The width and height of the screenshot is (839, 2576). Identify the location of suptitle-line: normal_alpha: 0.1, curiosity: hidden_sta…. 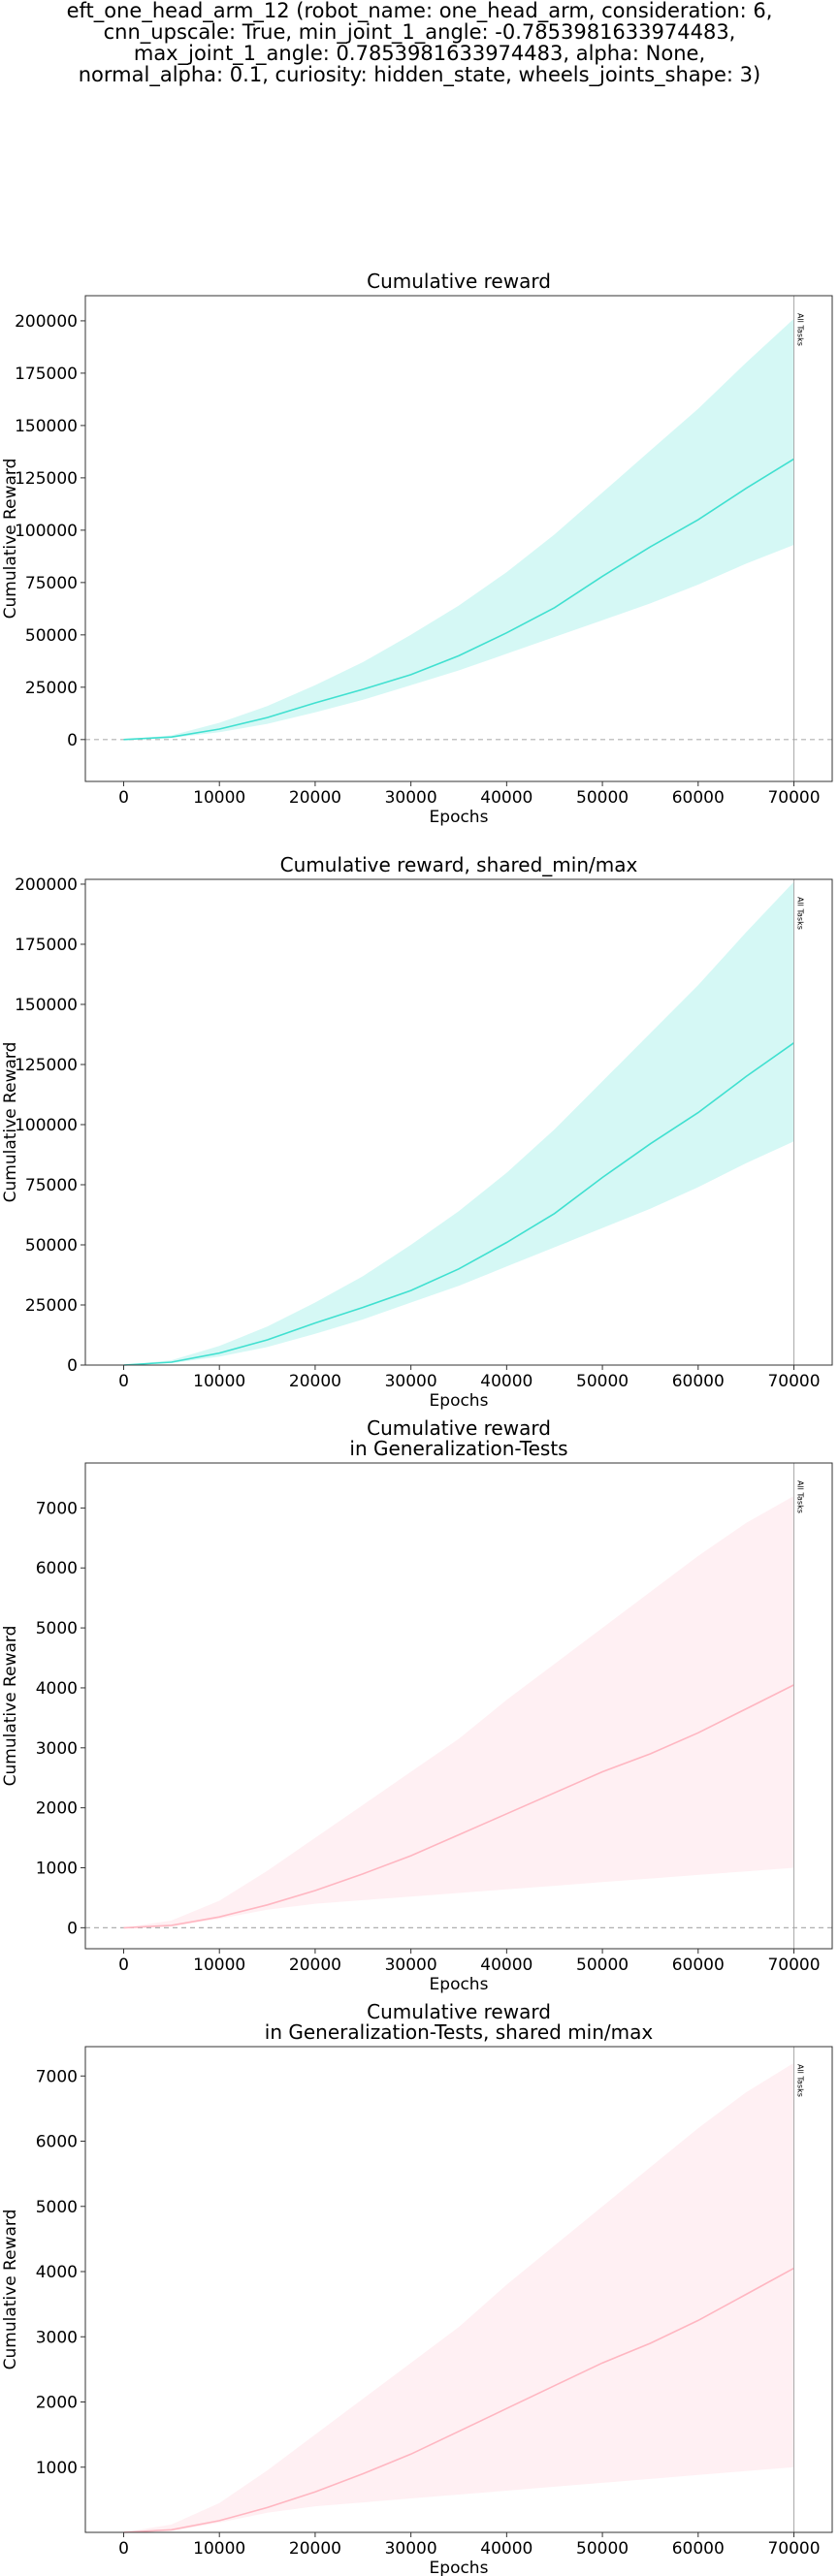
(419, 74).